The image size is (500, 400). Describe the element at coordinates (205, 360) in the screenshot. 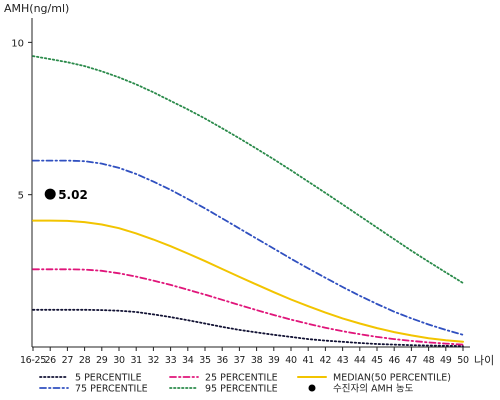

I see `x-tick-label: 35` at that location.